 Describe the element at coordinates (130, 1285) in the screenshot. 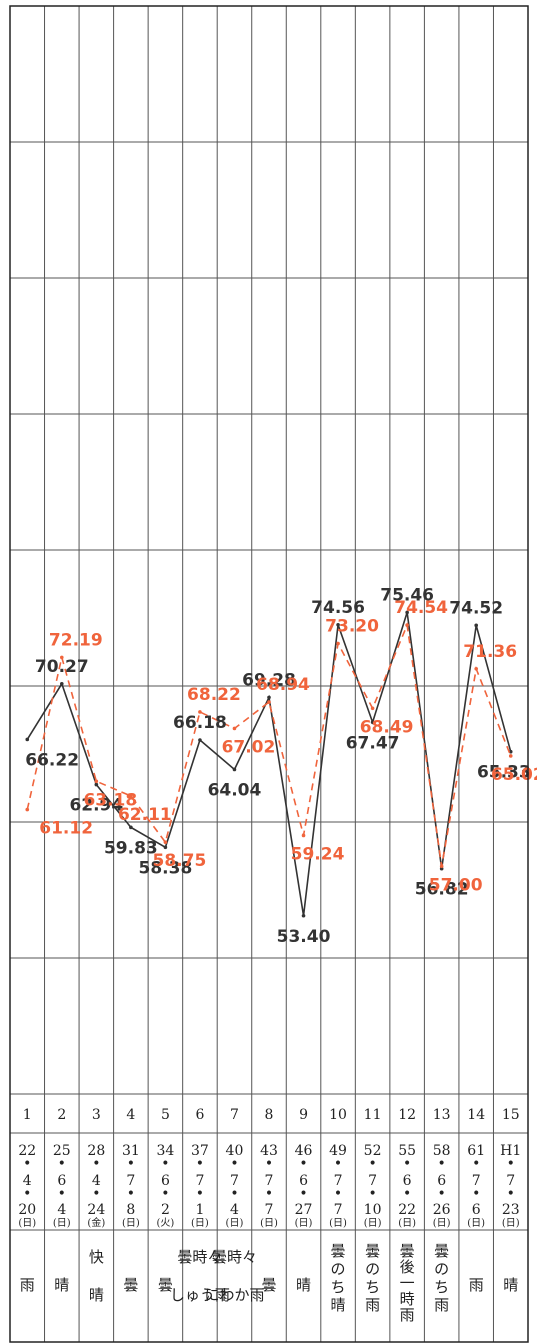

I see `weather-label: 曇` at that location.